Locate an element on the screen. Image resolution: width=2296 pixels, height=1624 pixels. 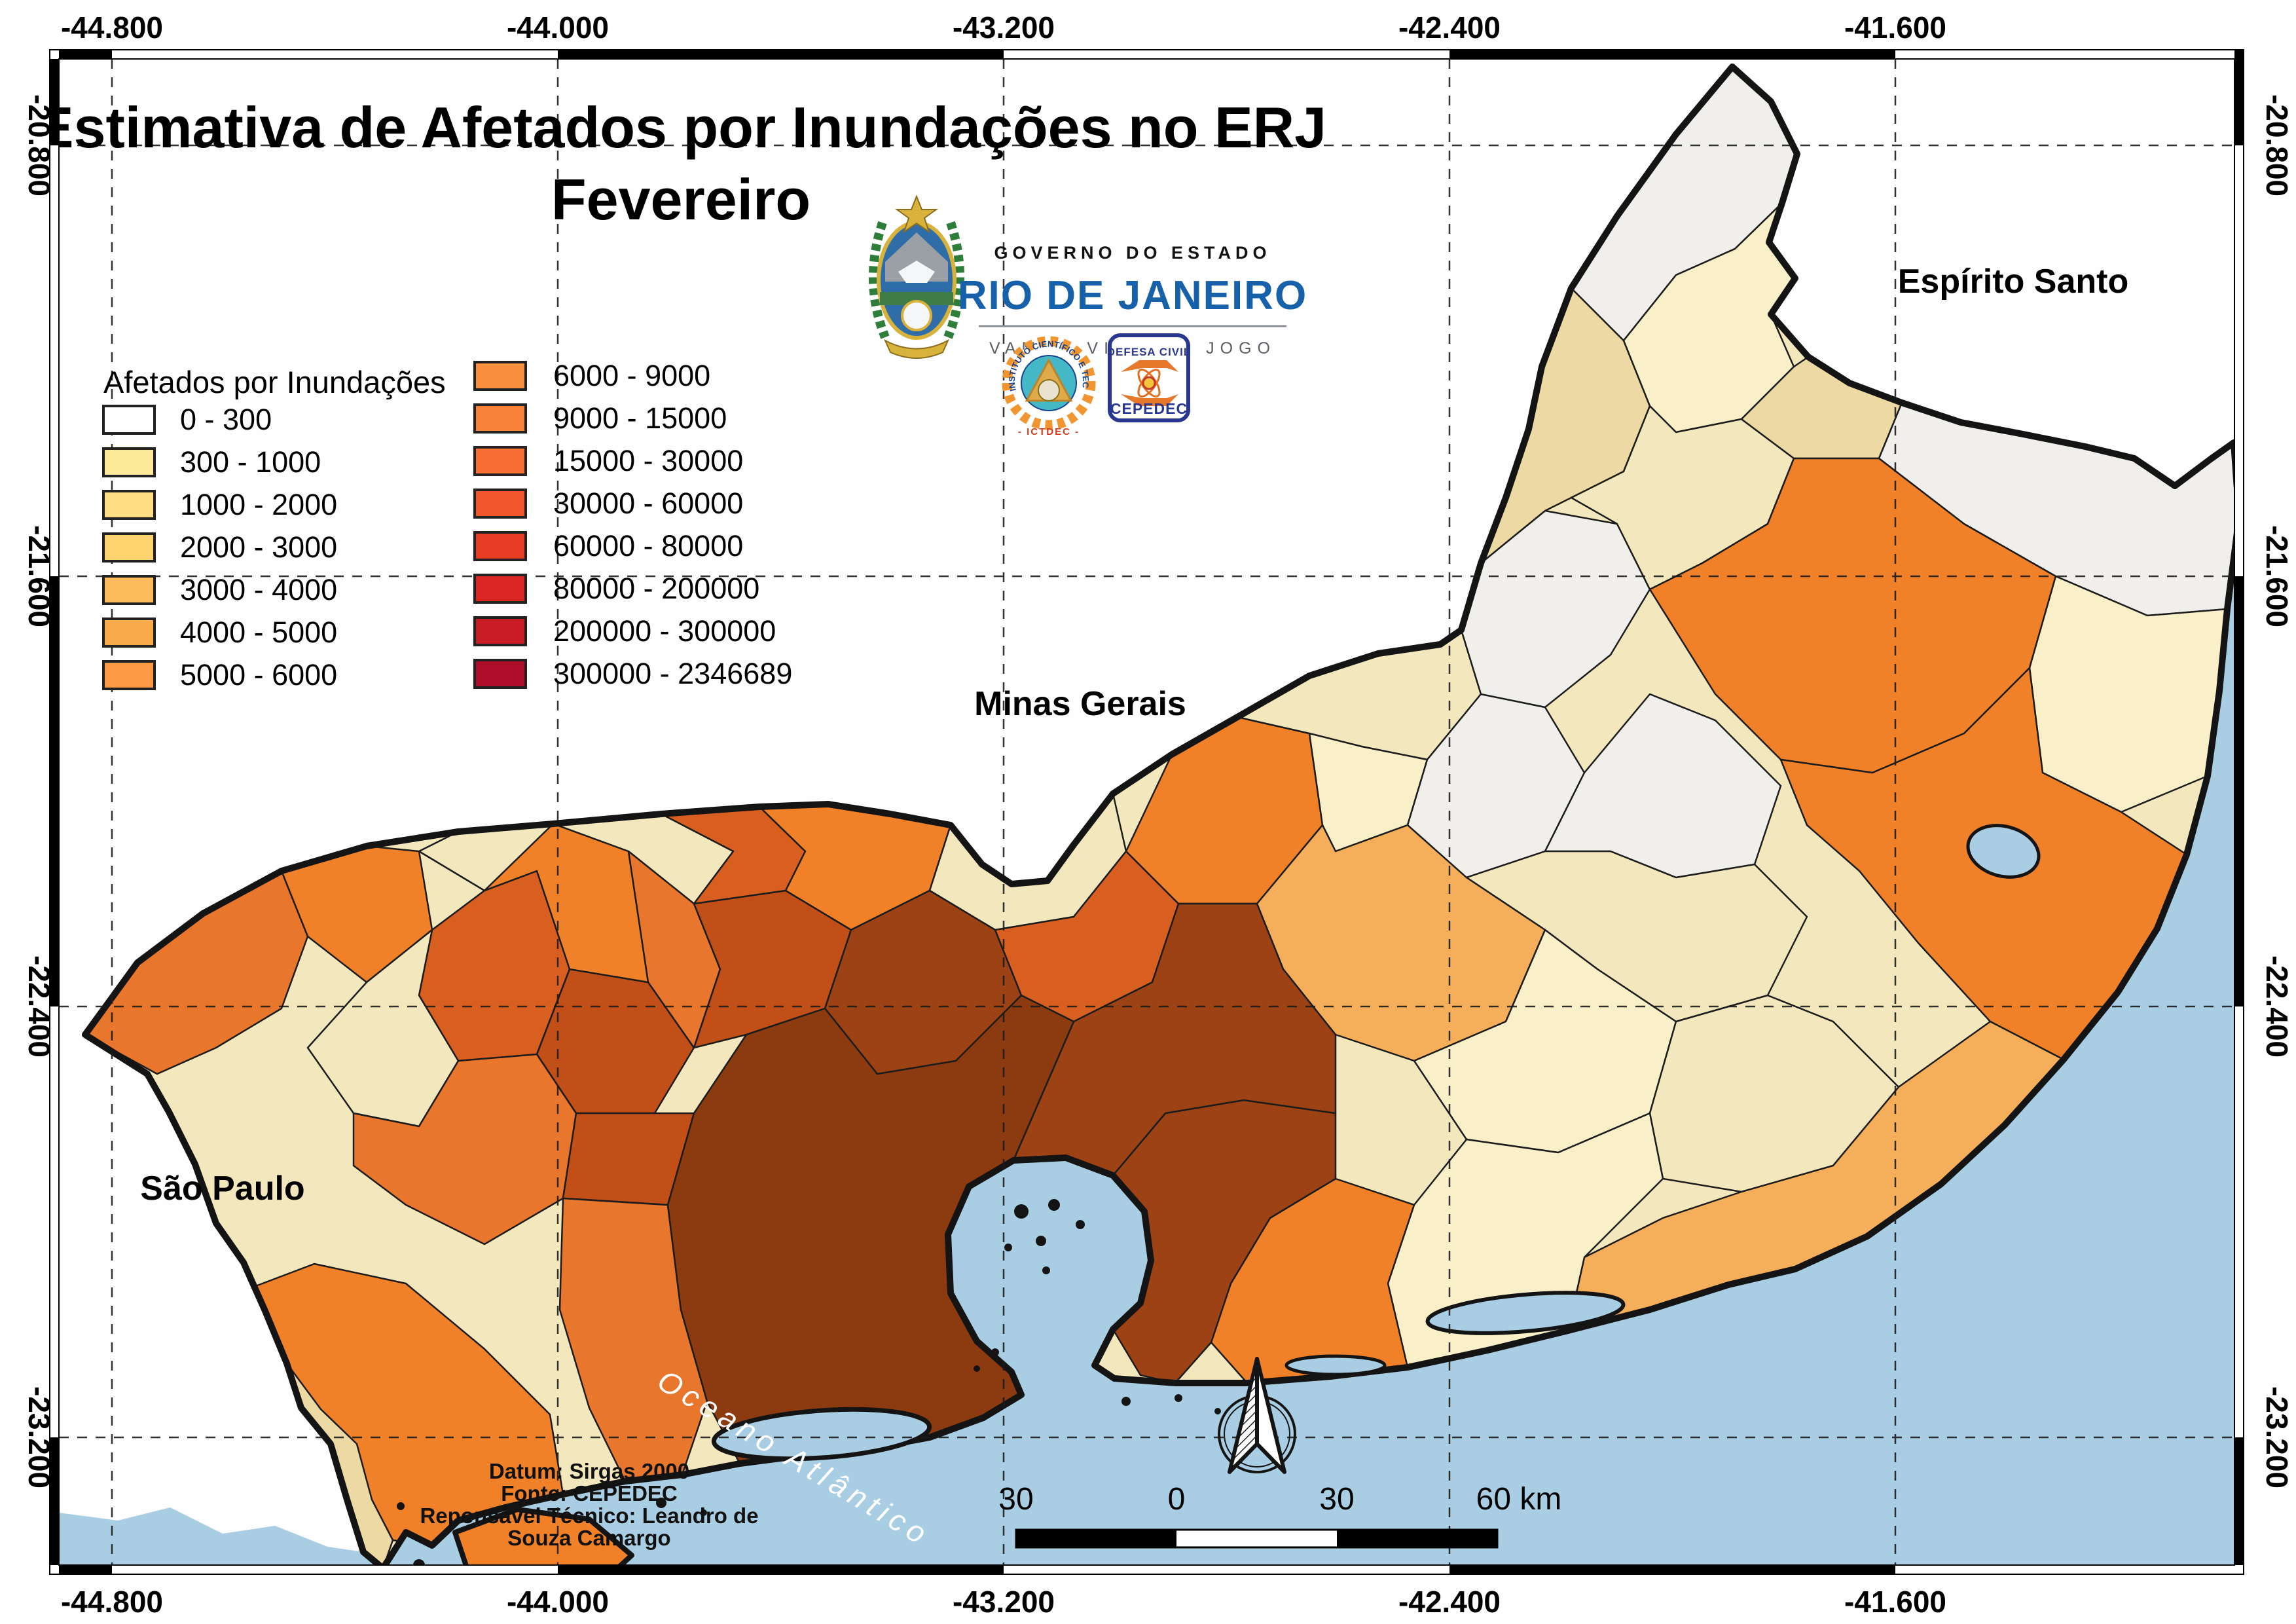
credit-line: Reponsável Técnico: Leandro de is located at coordinates (589, 1516).